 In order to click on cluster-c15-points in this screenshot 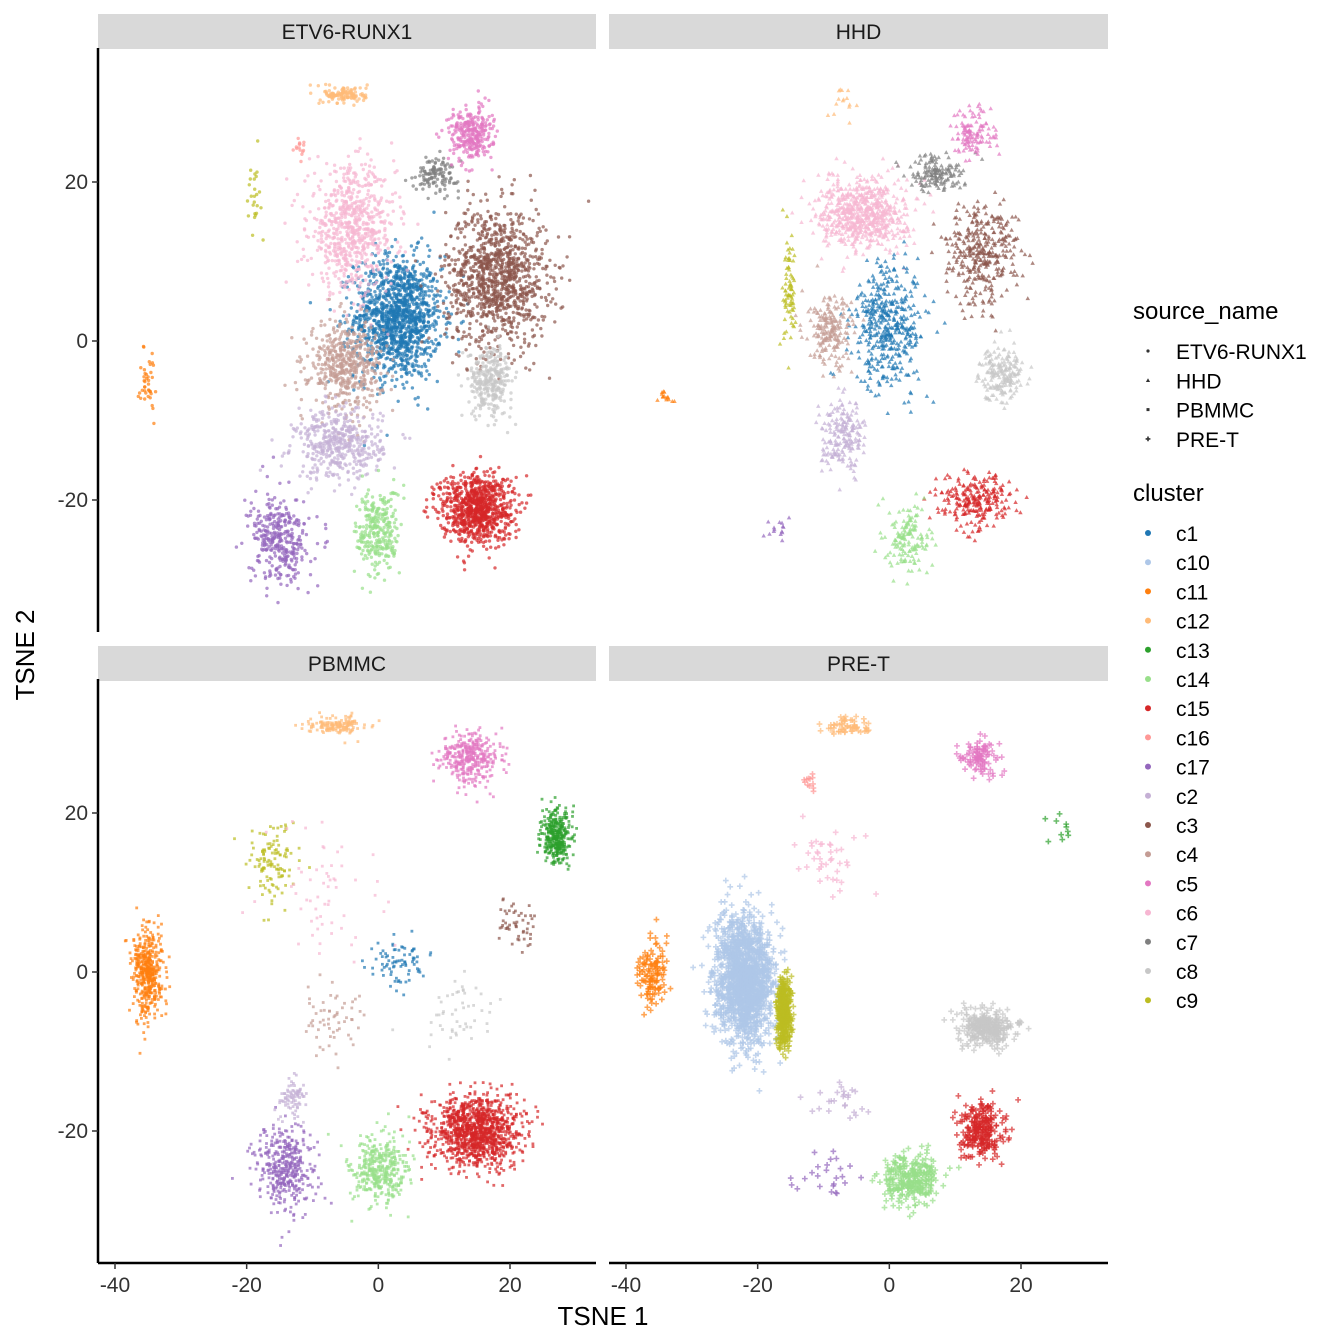, I will do `click(477, 513)`.